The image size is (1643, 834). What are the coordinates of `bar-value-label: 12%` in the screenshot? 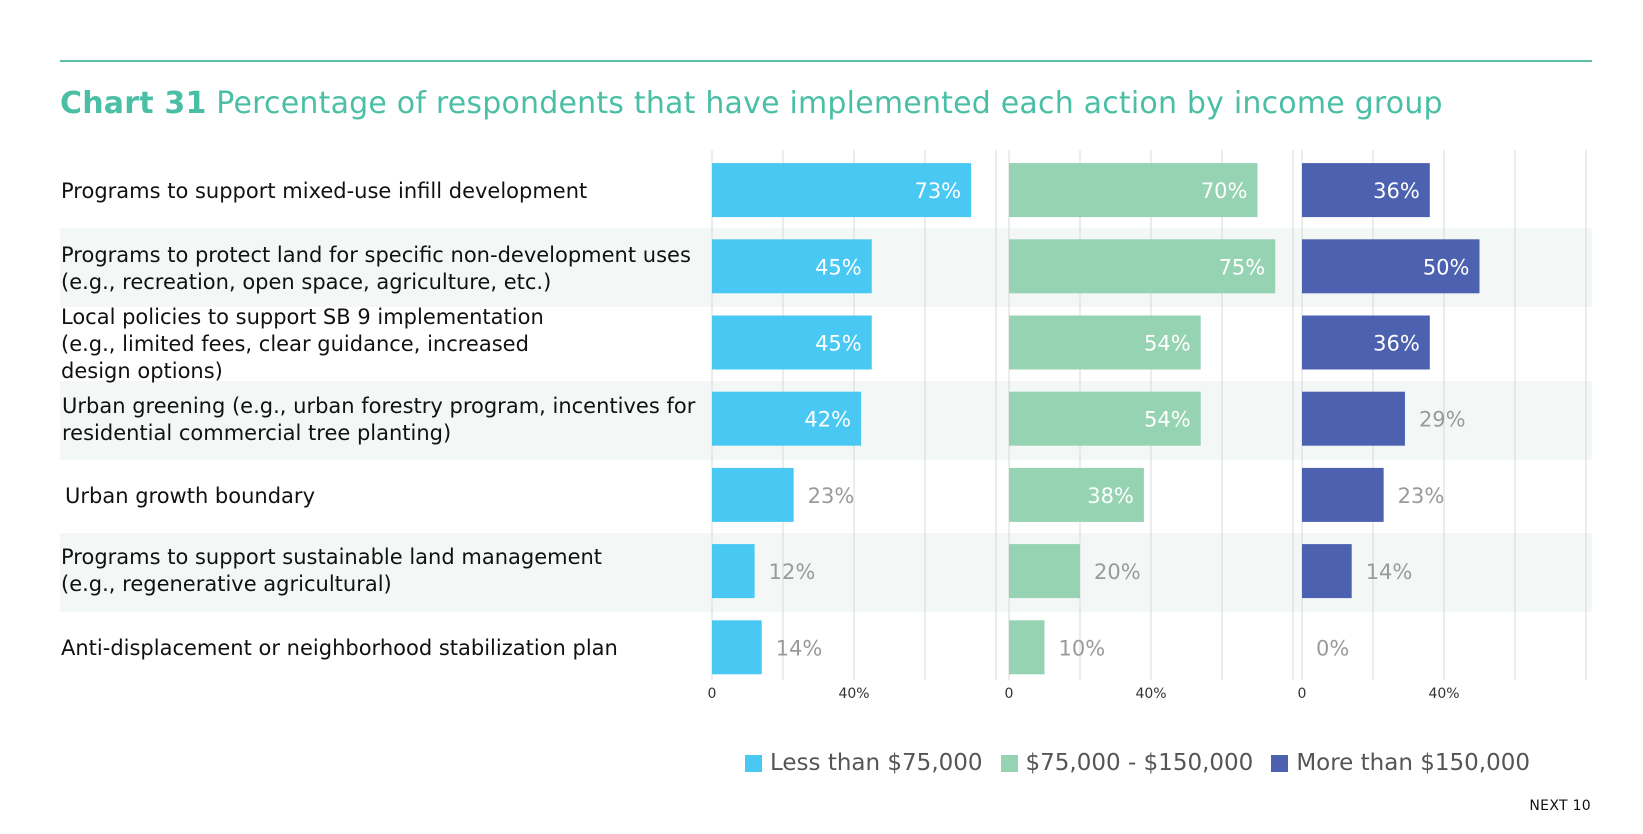 It's located at (792, 572).